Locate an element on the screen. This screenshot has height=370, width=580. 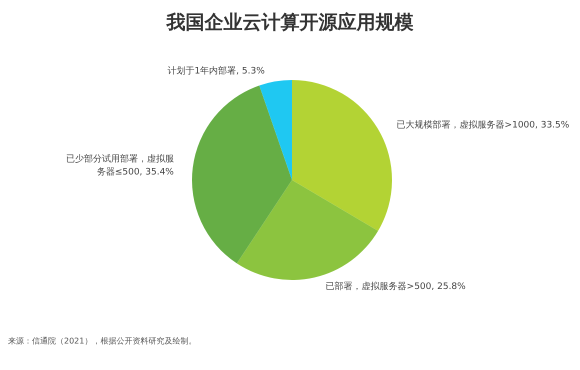
slice-label: 计划于1年内部署, 5.3% is located at coordinates (216, 71).